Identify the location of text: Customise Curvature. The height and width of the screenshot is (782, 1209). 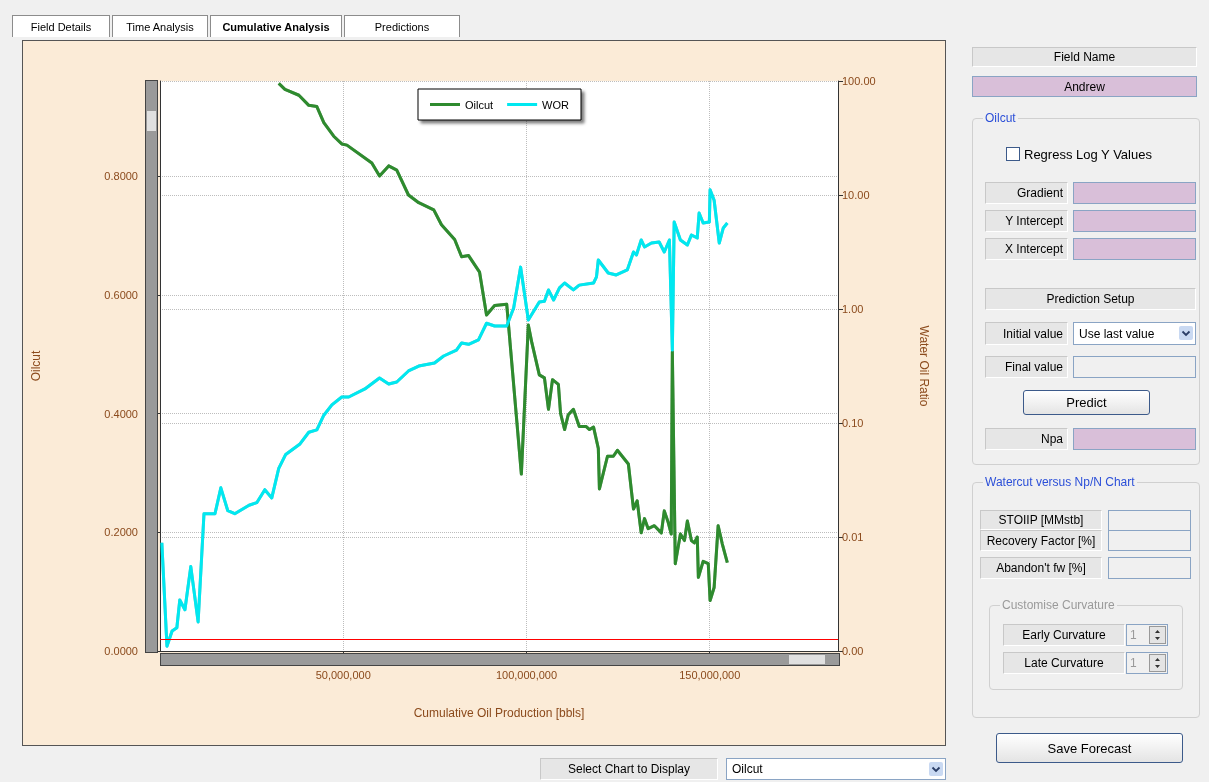
(1058, 605).